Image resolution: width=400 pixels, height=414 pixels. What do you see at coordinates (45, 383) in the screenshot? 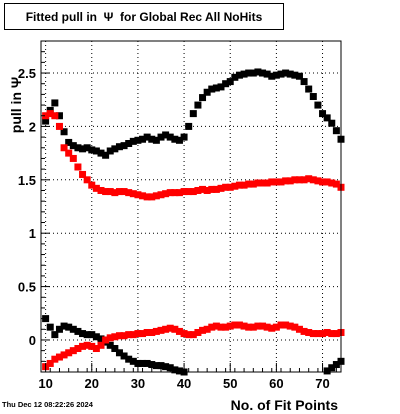
I see `x-tick-label: 10` at bounding box center [45, 383].